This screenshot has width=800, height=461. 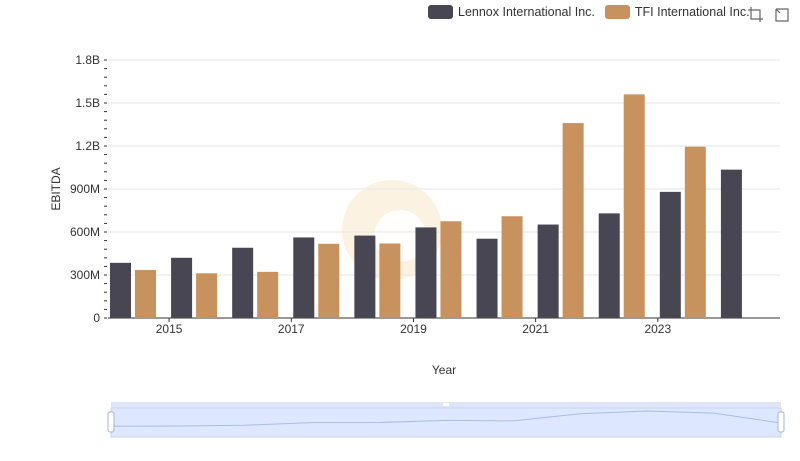 I want to click on y-tick-label: 900M, so click(x=85, y=189).